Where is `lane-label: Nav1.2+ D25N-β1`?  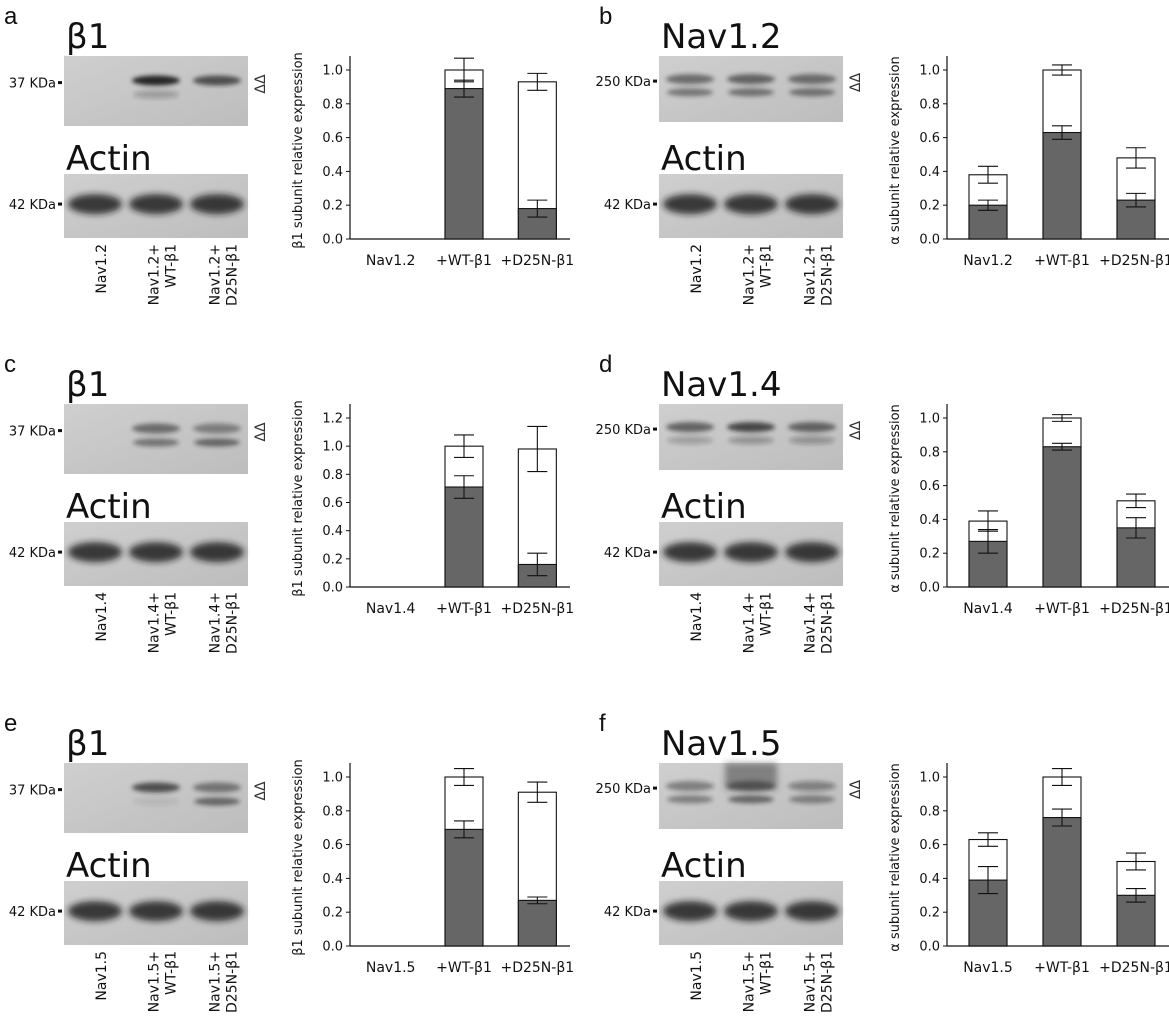
lane-label: Nav1.2+ D25N-β1 is located at coordinates (819, 275).